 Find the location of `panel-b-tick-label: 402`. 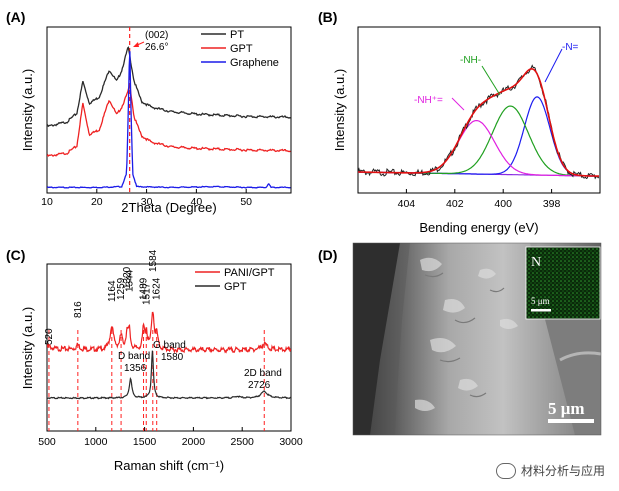

panel-b-tick-label: 402 is located at coordinates (455, 204).